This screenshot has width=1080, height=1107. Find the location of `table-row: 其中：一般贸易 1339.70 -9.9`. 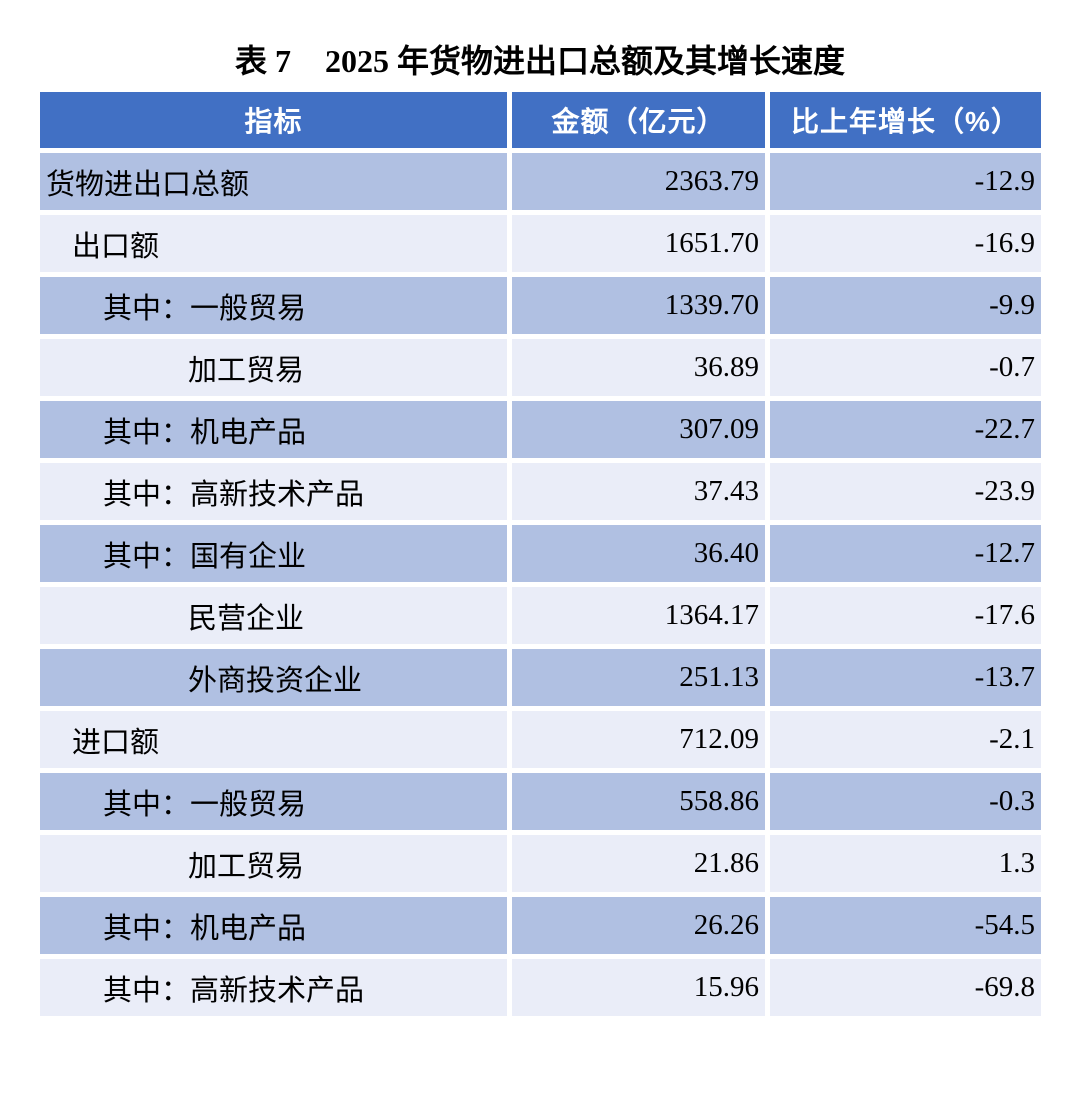

table-row: 其中：一般贸易 1339.70 -9.9 is located at coordinates (540, 305).